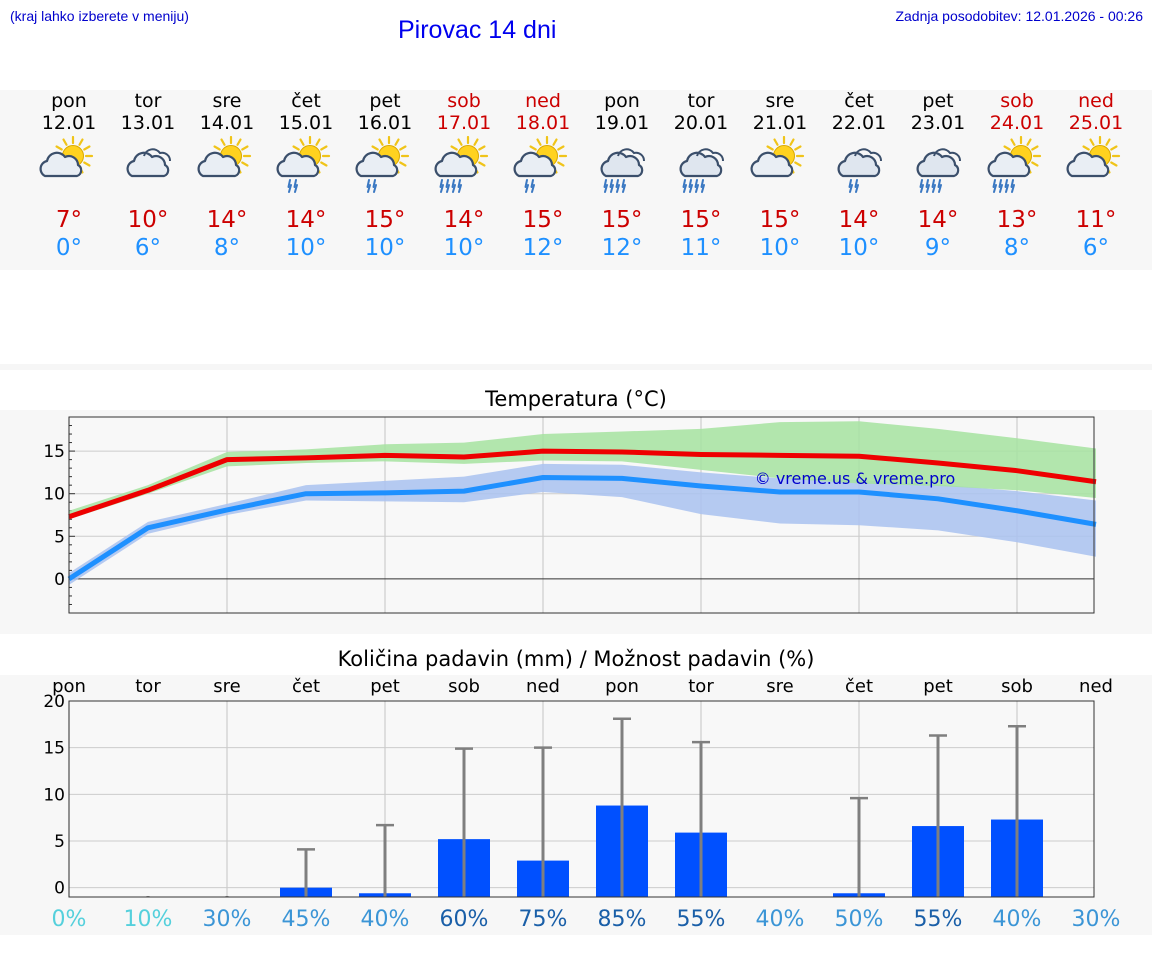  I want to click on forecast-day: sob 24.01 13° 8°, so click(1017, 176).